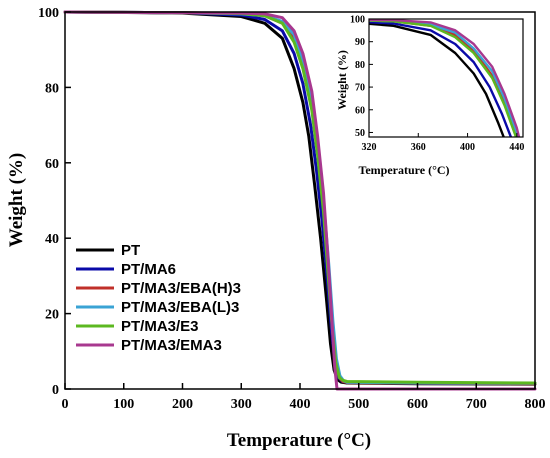 The height and width of the screenshot is (458, 550). I want to click on x-tick-label: 500, so click(358, 404).